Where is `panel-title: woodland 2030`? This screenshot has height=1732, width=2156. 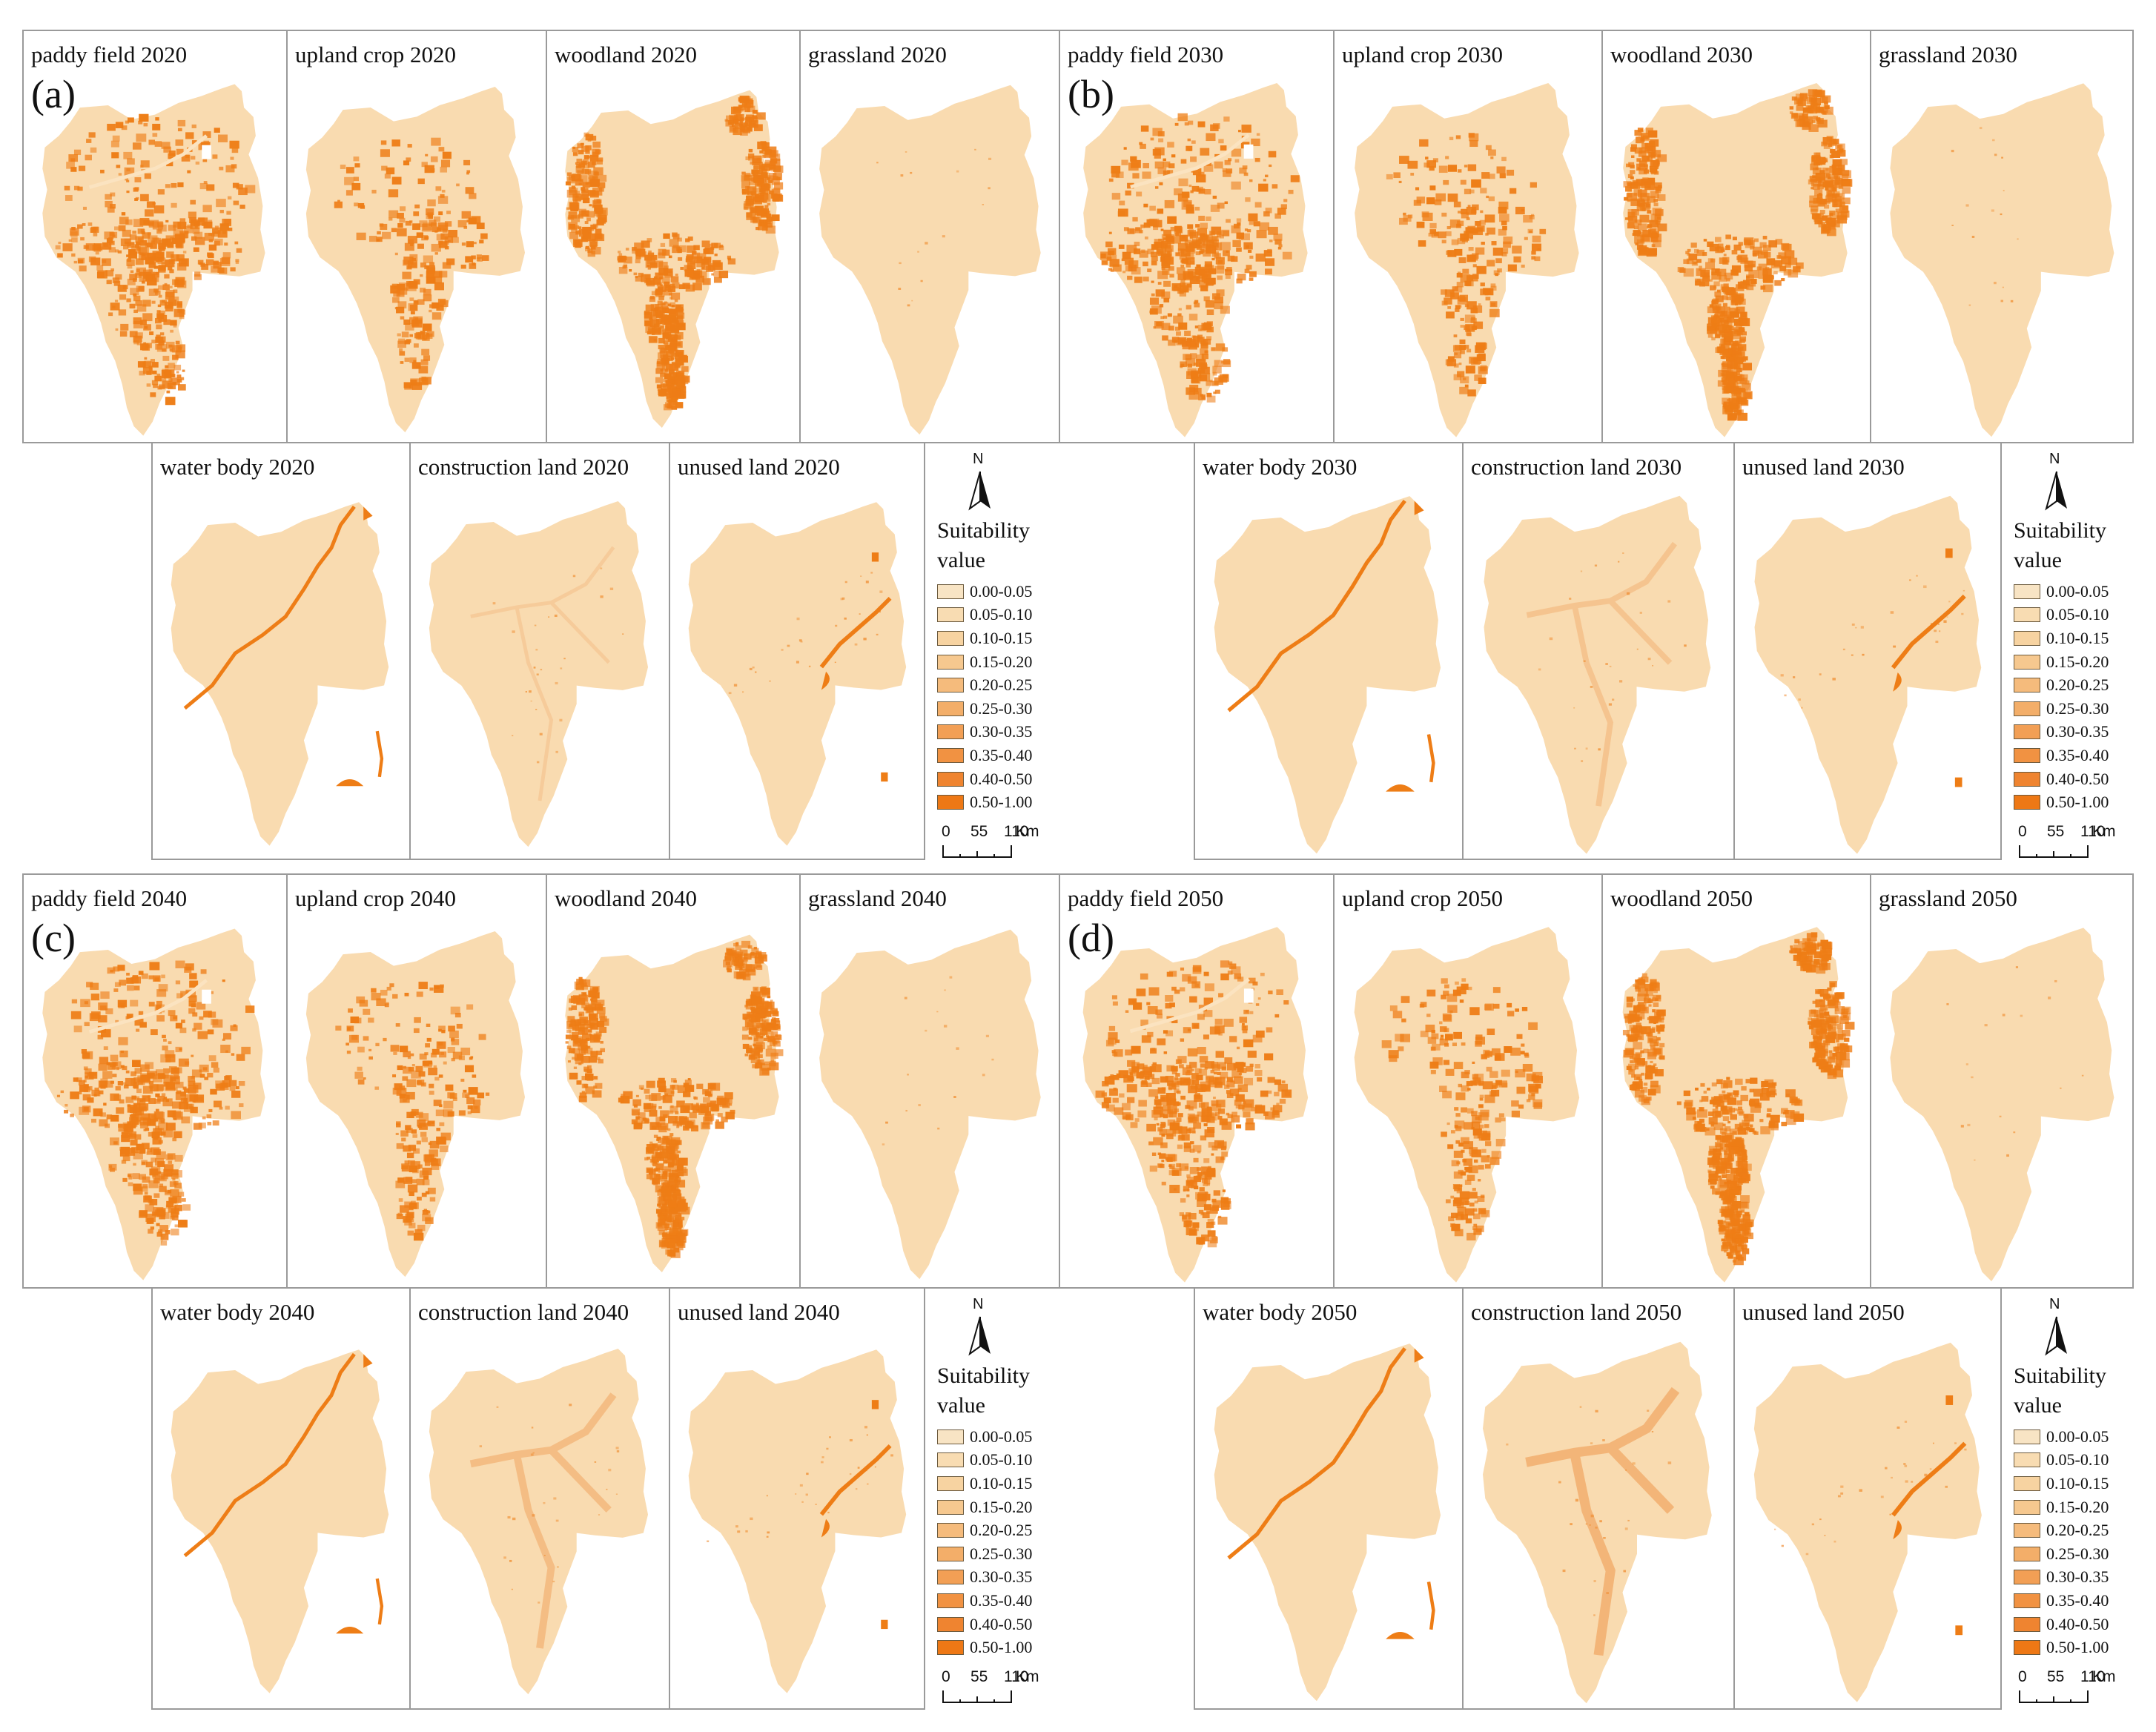 panel-title: woodland 2030 is located at coordinates (1681, 55).